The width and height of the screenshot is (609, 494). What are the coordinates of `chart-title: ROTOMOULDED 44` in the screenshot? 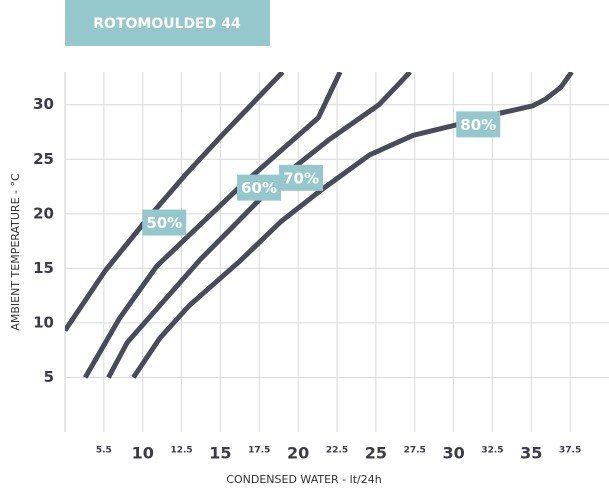 It's located at (167, 24).